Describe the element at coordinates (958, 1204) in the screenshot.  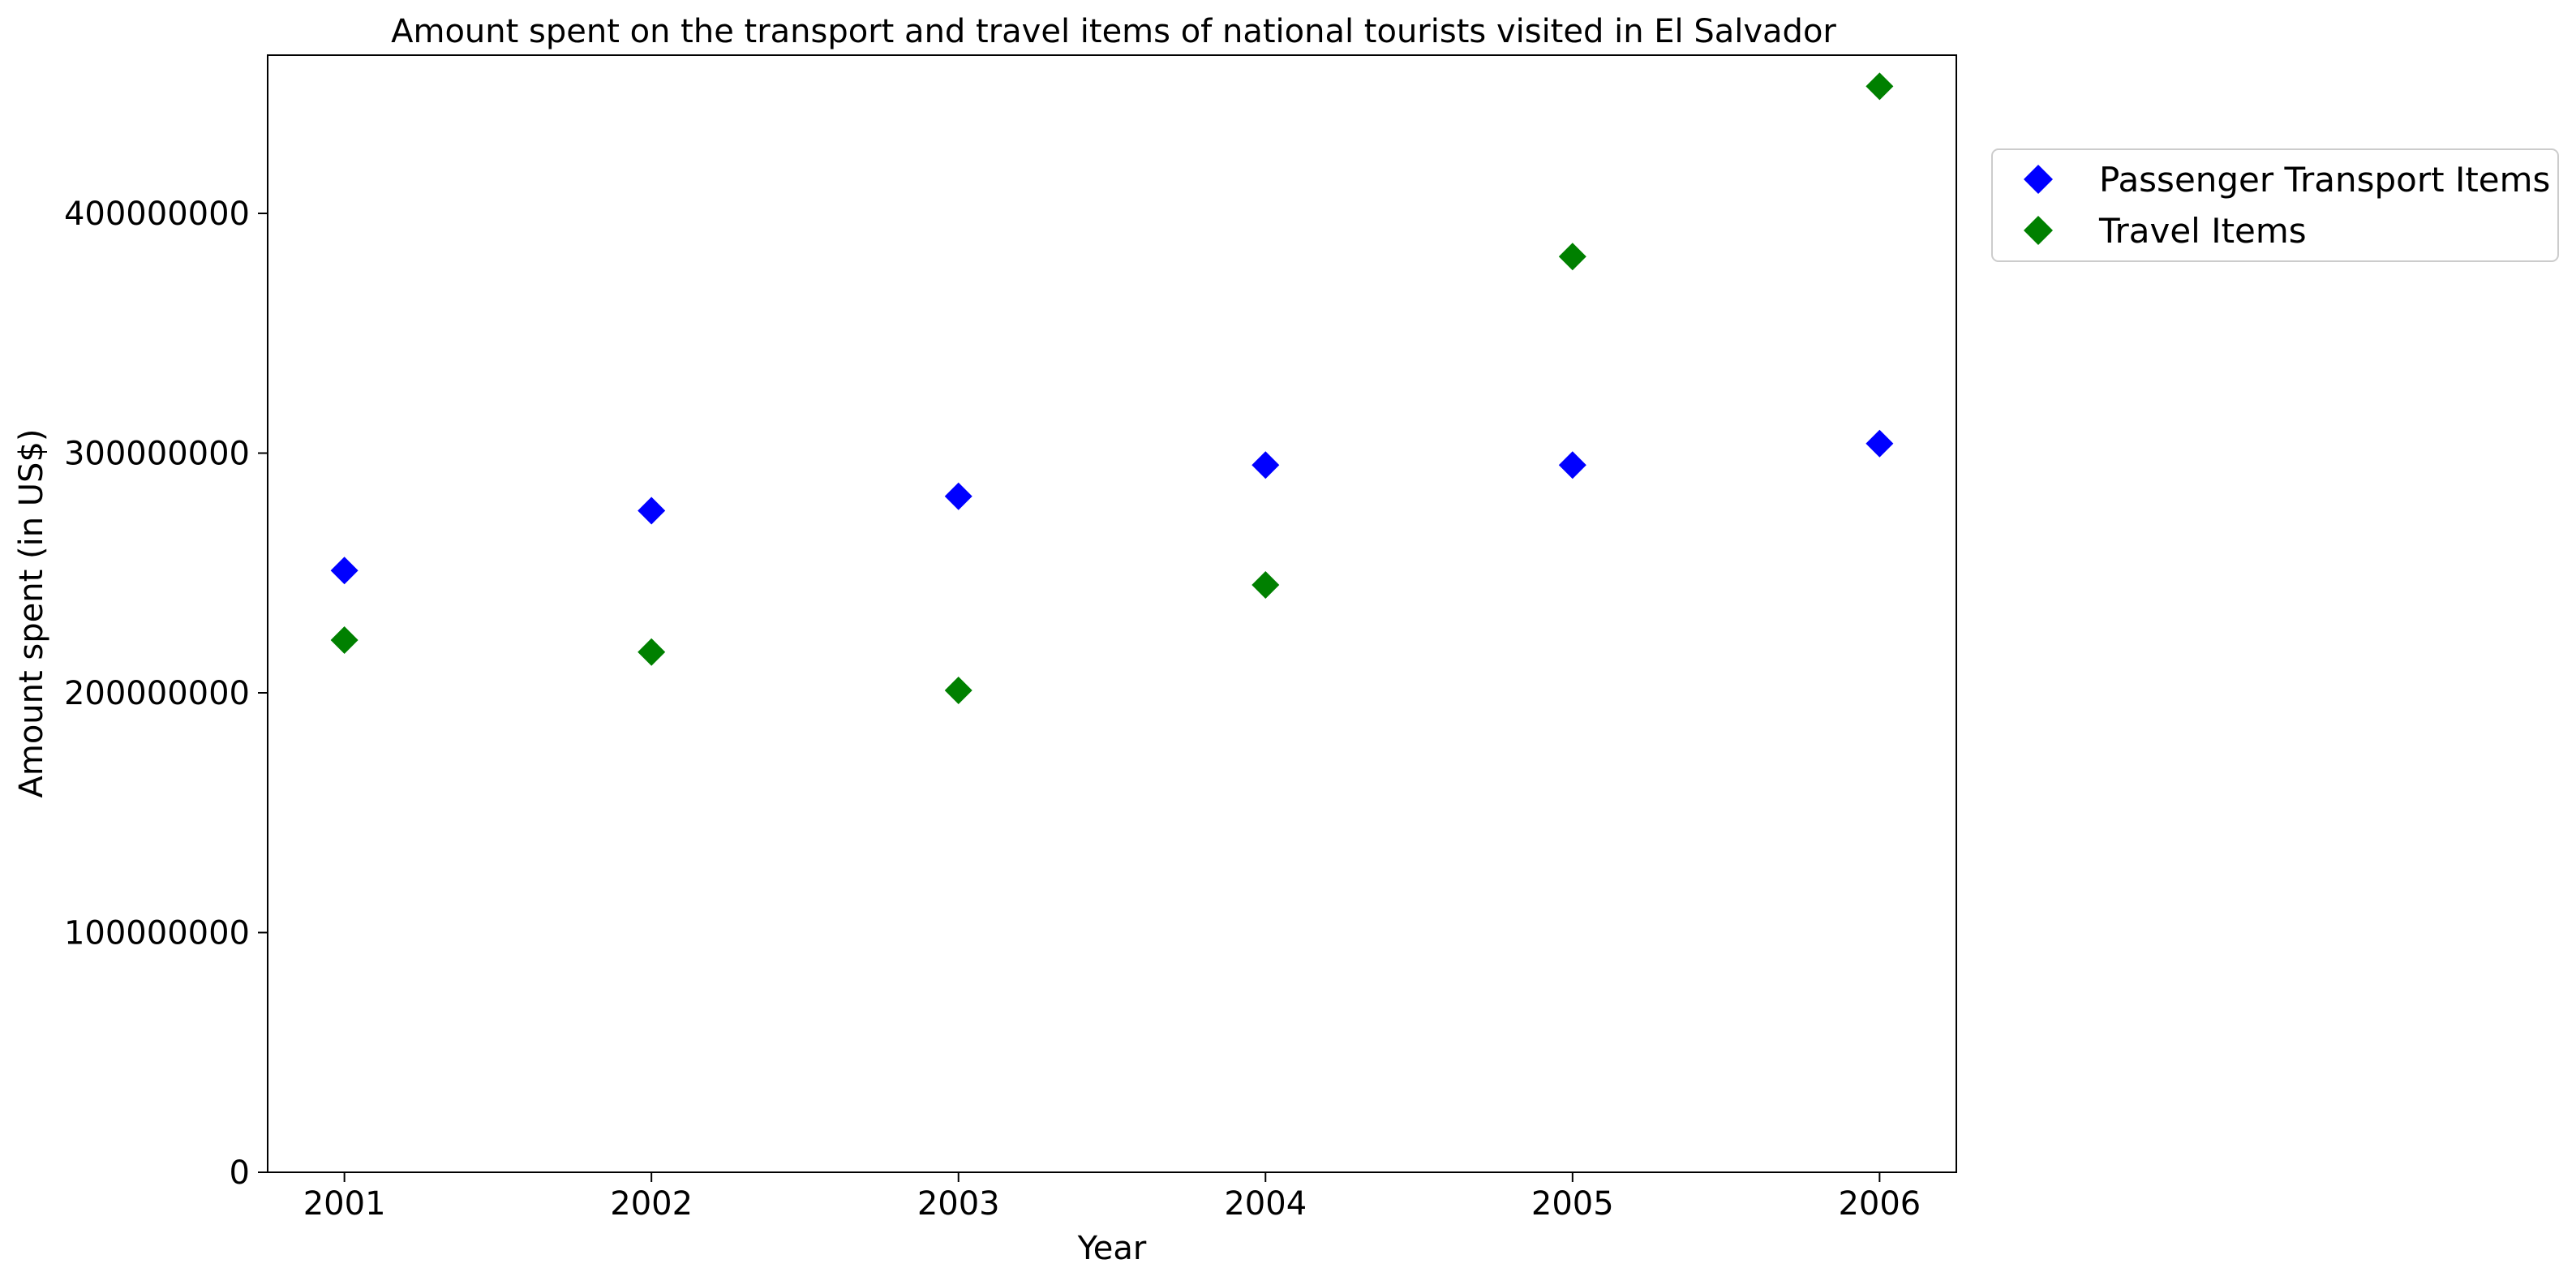
I see `x-tick-label: 2003` at that location.